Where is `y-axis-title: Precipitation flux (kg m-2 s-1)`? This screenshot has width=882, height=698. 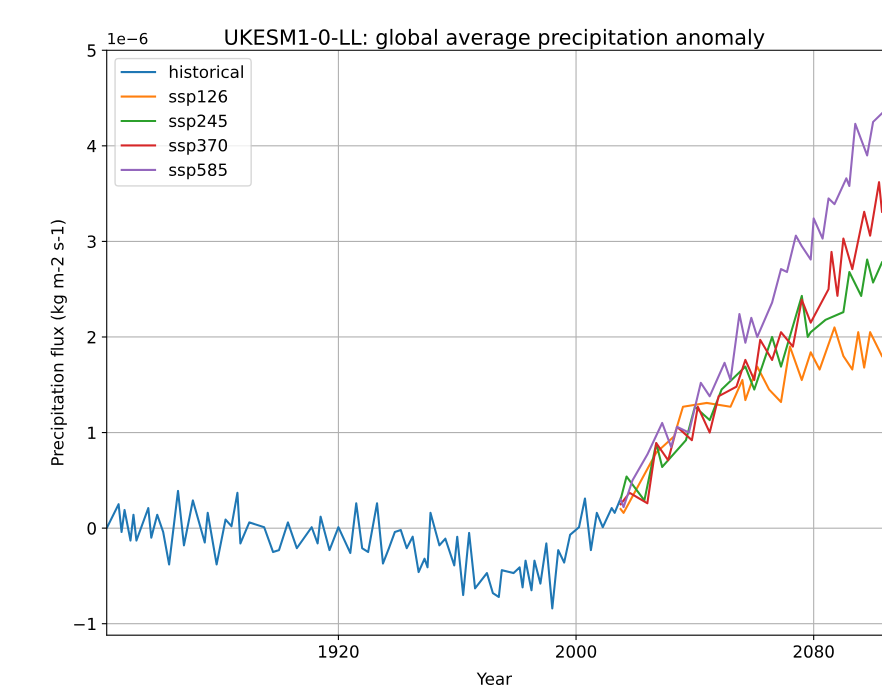
y-axis-title: Precipitation flux (kg m-2 s-1) is located at coordinates (58, 342).